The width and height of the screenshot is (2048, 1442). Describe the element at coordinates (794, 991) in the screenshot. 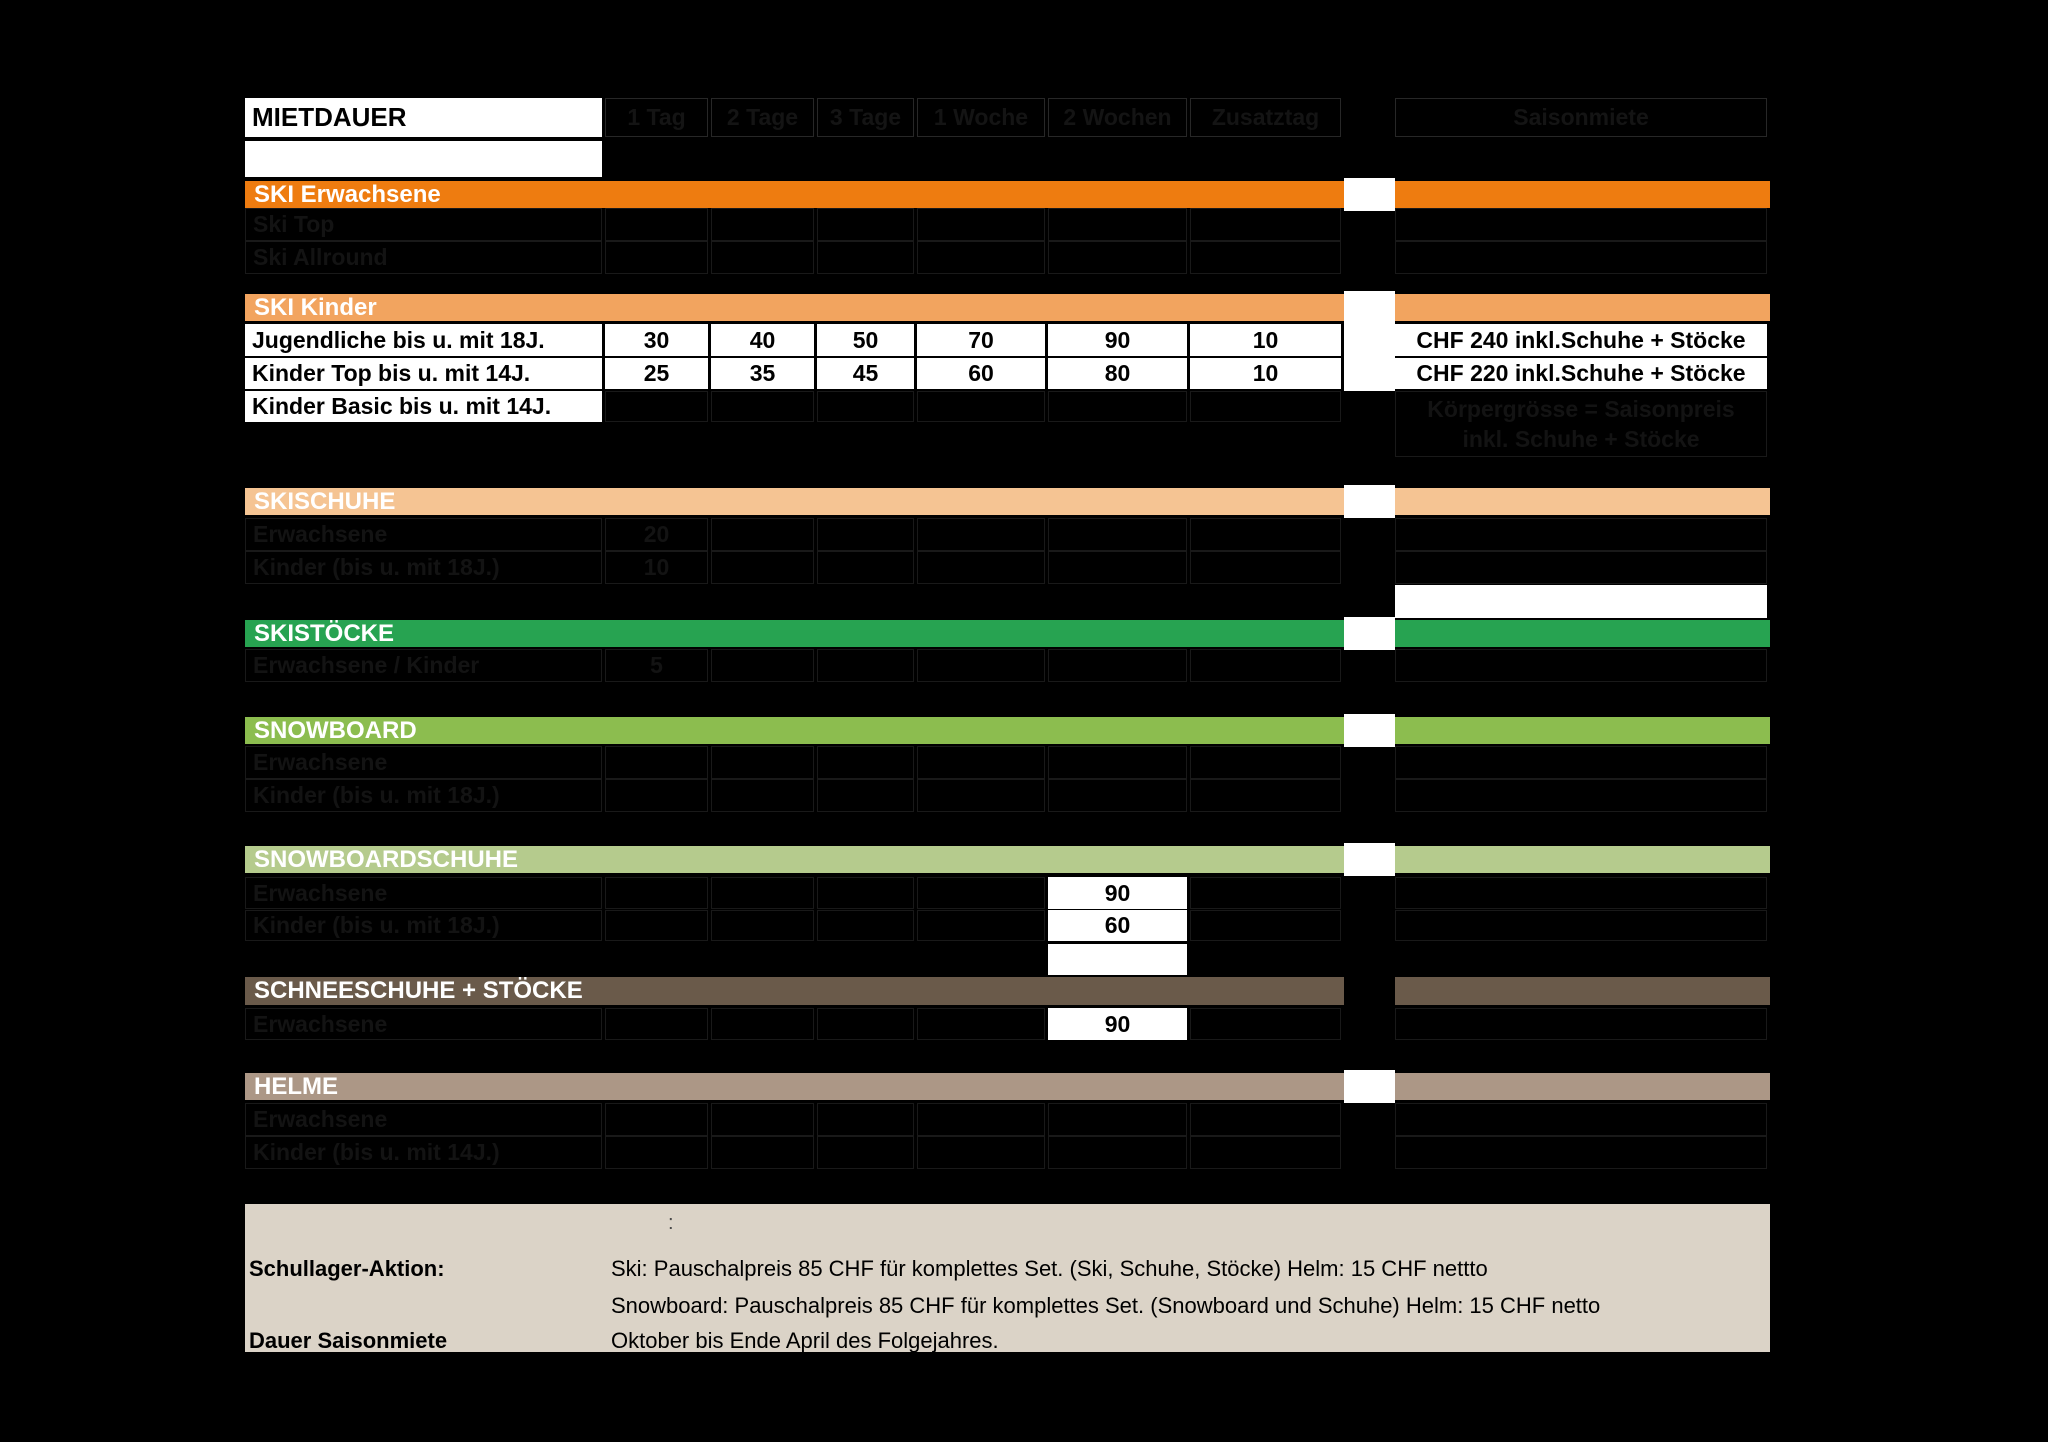

I see `section-bar-schneeschuhe: SCHNEESCHUHE + STÖCKE` at that location.